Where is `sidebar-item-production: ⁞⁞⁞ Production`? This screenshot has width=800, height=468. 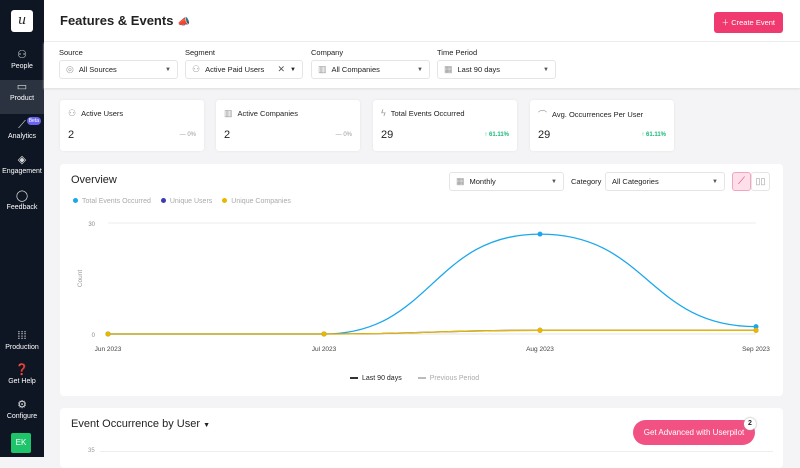
sidebar-item-production: ⁞⁞⁞ Production is located at coordinates (22, 346).